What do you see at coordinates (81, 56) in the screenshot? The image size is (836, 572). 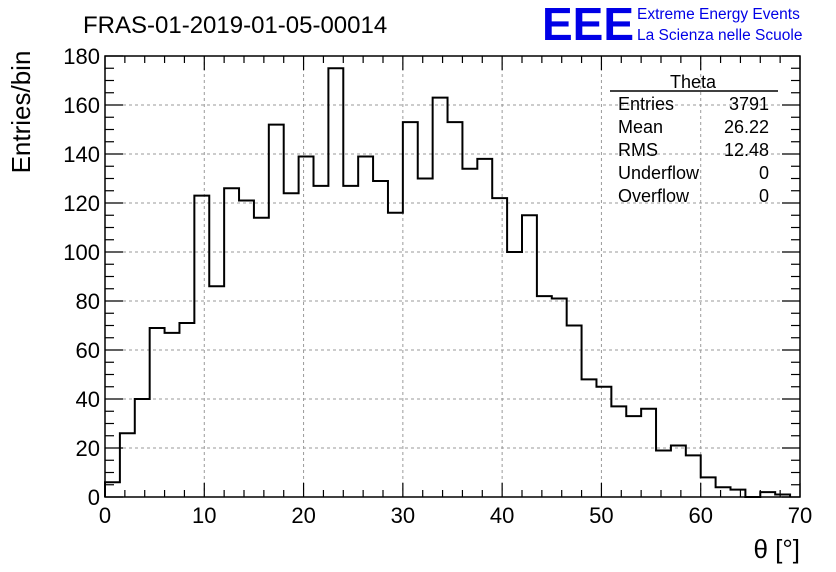 I see `y-tick-label: 180` at bounding box center [81, 56].